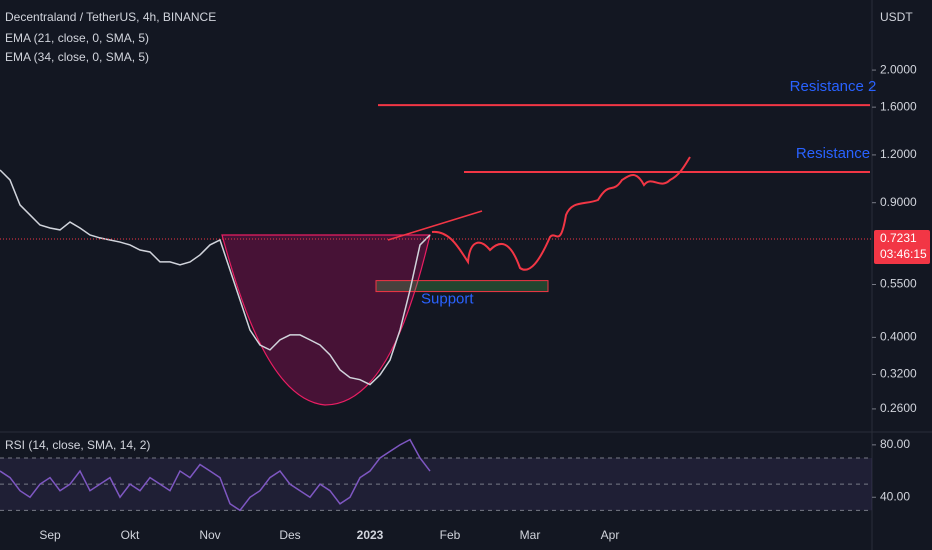 Image resolution: width=932 pixels, height=550 pixels. Describe the element at coordinates (895, 496) in the screenshot. I see `y-tick-label: 40.00` at that location.